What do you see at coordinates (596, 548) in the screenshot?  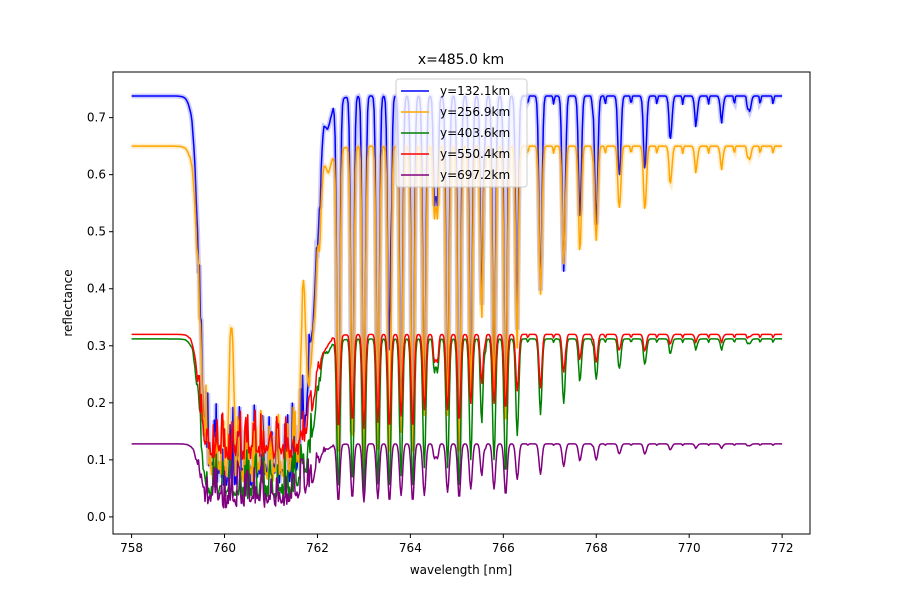 I see `x-tick-label: 768` at bounding box center [596, 548].